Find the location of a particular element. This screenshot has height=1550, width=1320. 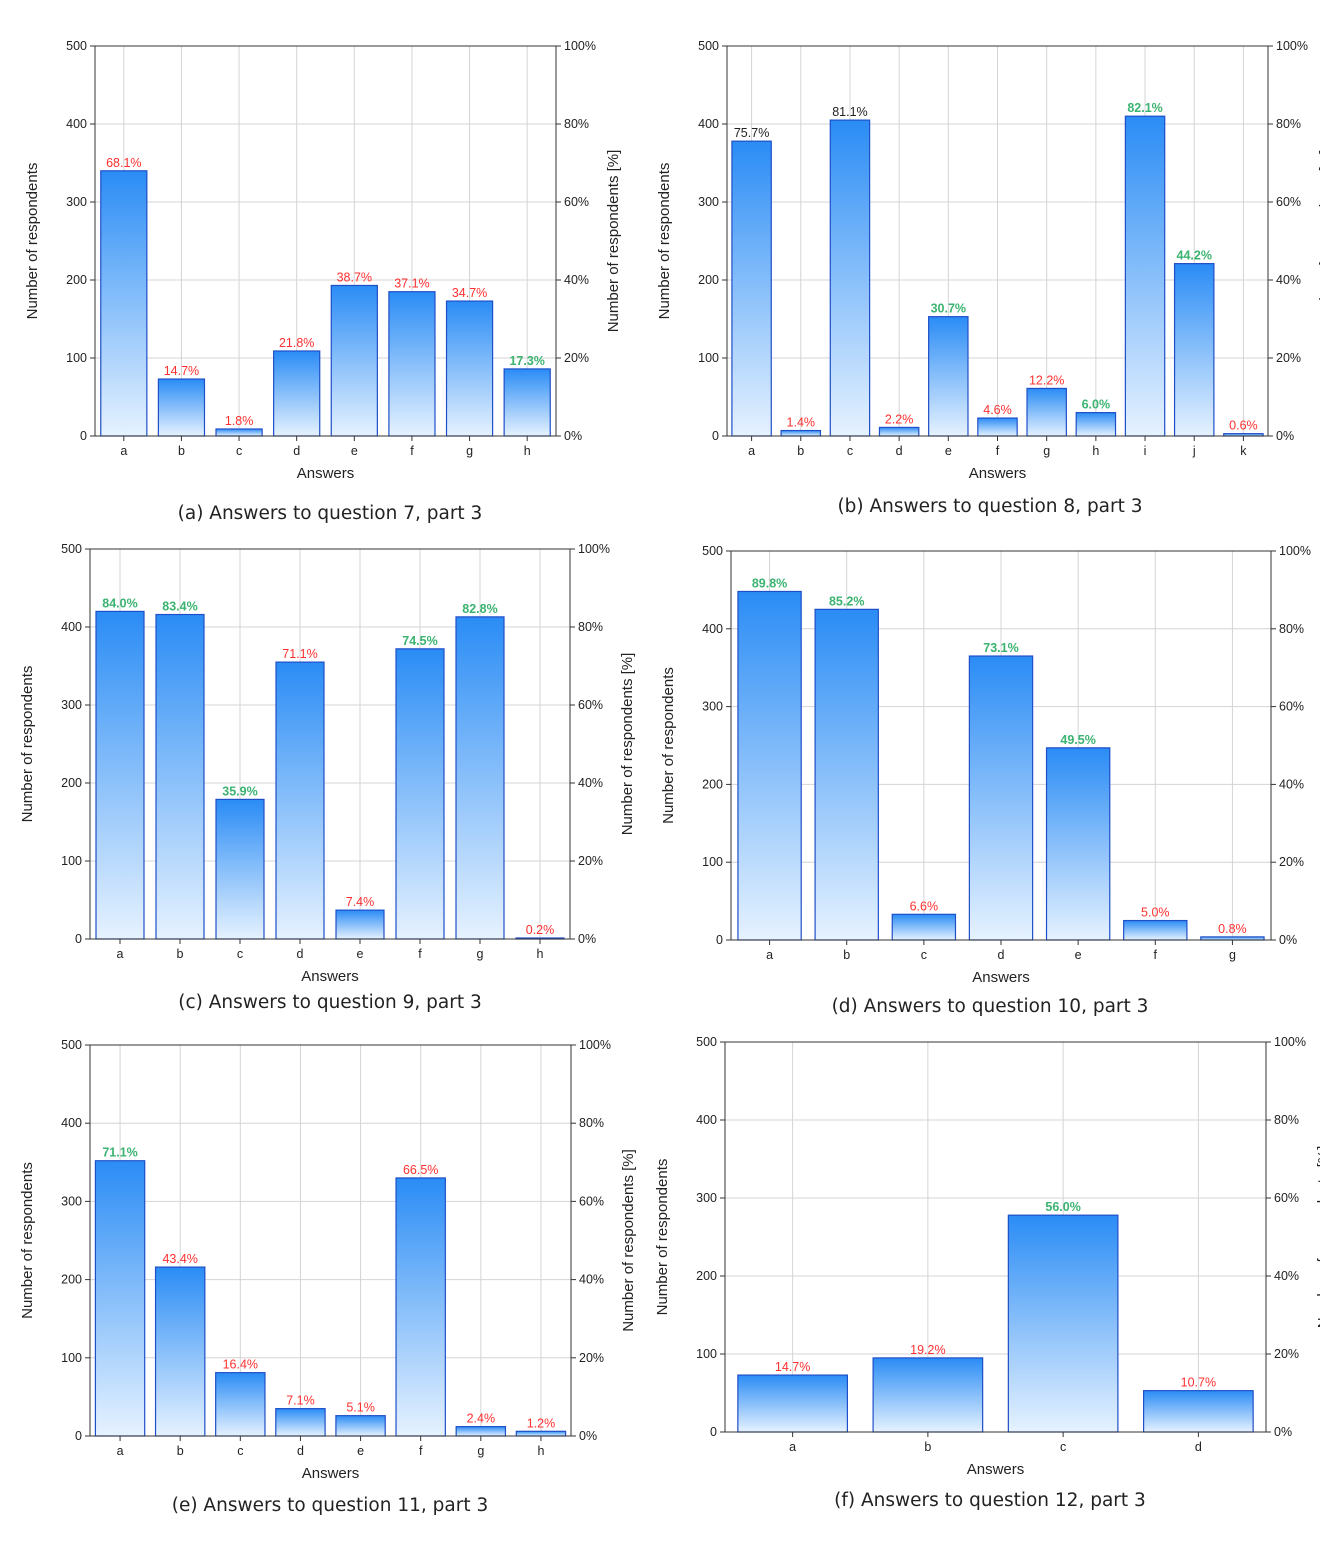

data-label: 2.2% is located at coordinates (899, 419).